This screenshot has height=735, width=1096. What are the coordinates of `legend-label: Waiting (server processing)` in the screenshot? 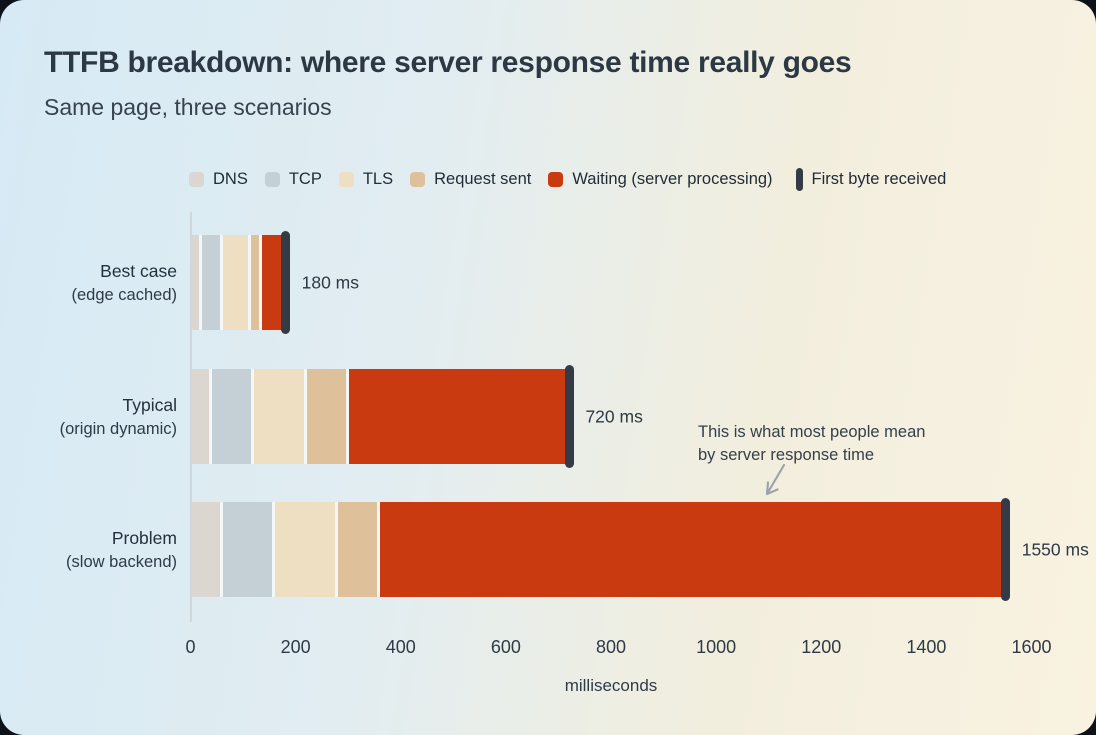 It's located at (672, 178).